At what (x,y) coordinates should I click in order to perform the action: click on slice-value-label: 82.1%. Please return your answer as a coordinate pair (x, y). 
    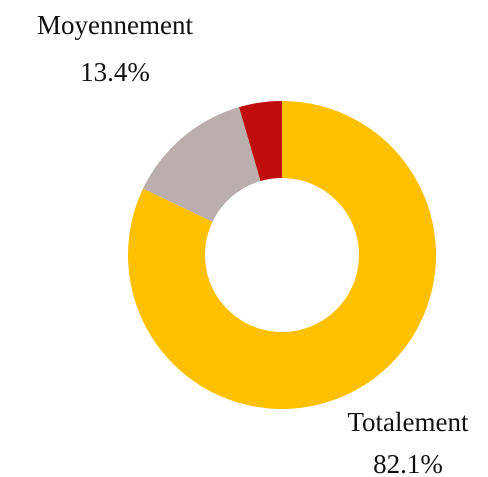
    Looking at the image, I should click on (408, 463).